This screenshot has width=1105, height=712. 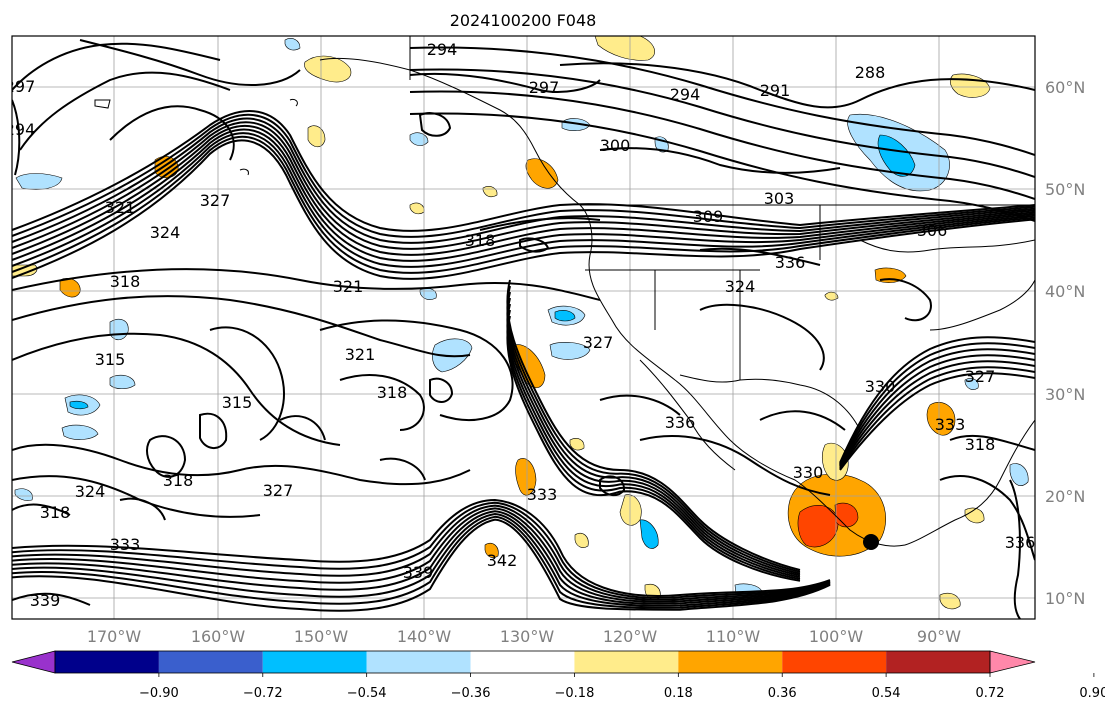 What do you see at coordinates (932, 230) in the screenshot?
I see `contour-label: 306` at bounding box center [932, 230].